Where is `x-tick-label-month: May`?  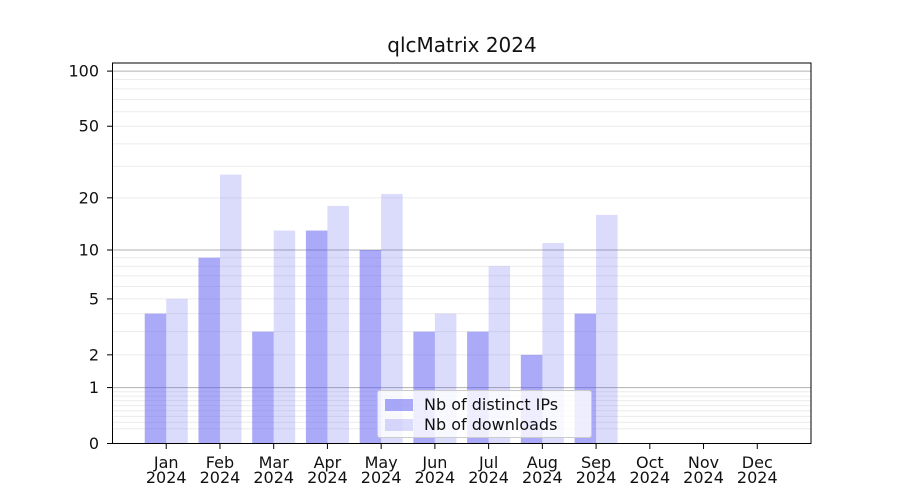 x-tick-label-month: May is located at coordinates (381, 462).